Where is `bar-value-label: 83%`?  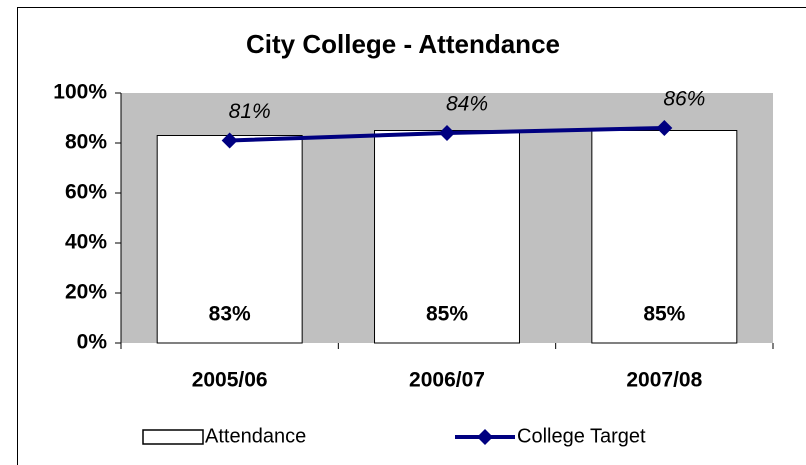 bar-value-label: 83% is located at coordinates (230, 314).